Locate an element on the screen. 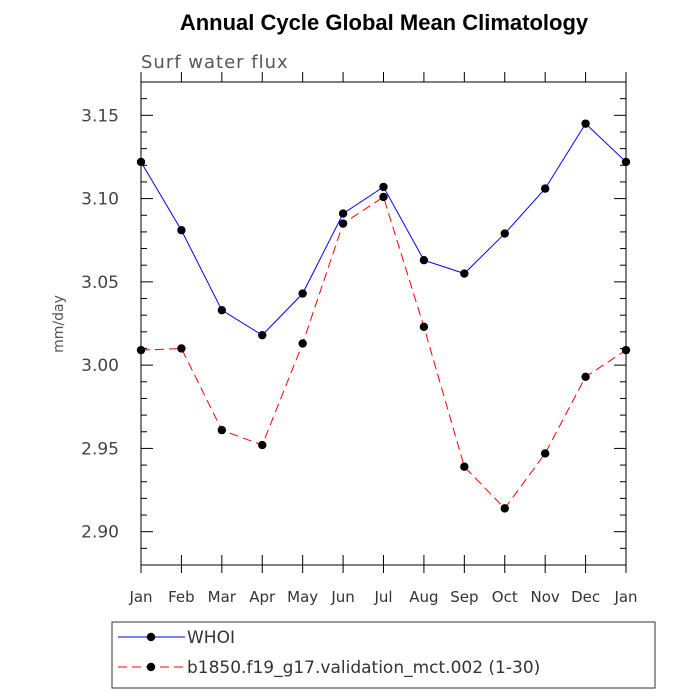 This screenshot has width=700, height=700. x-tick-label: Dec is located at coordinates (585, 597).